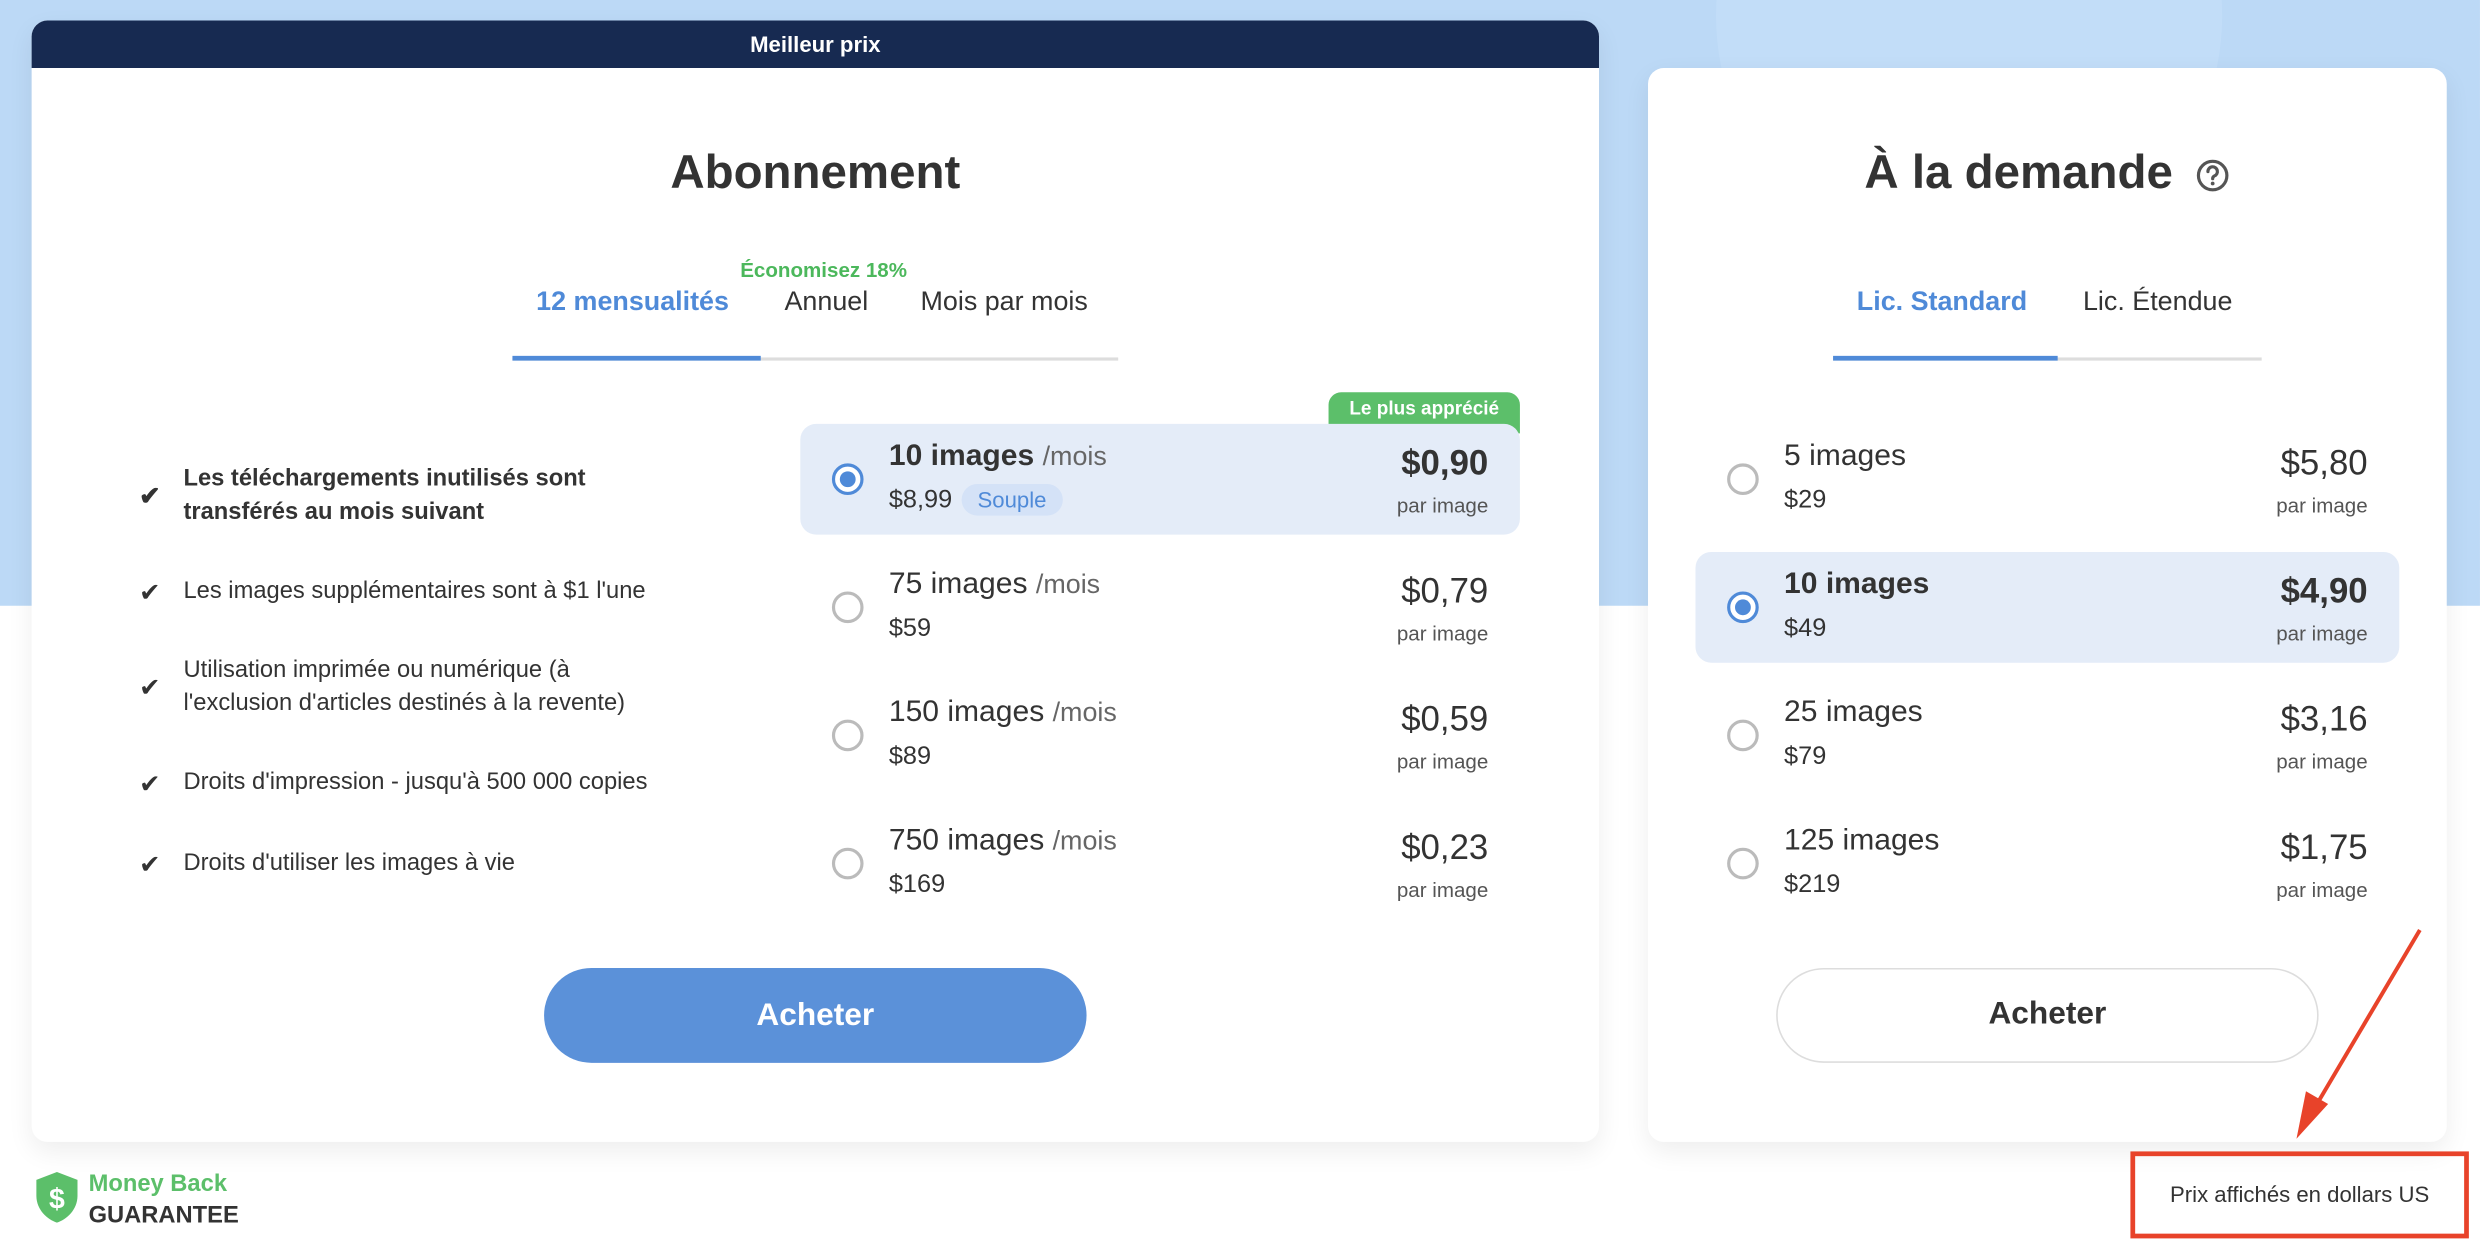  What do you see at coordinates (815, 44) in the screenshot?
I see `best-price-banner: Meilleur prix` at bounding box center [815, 44].